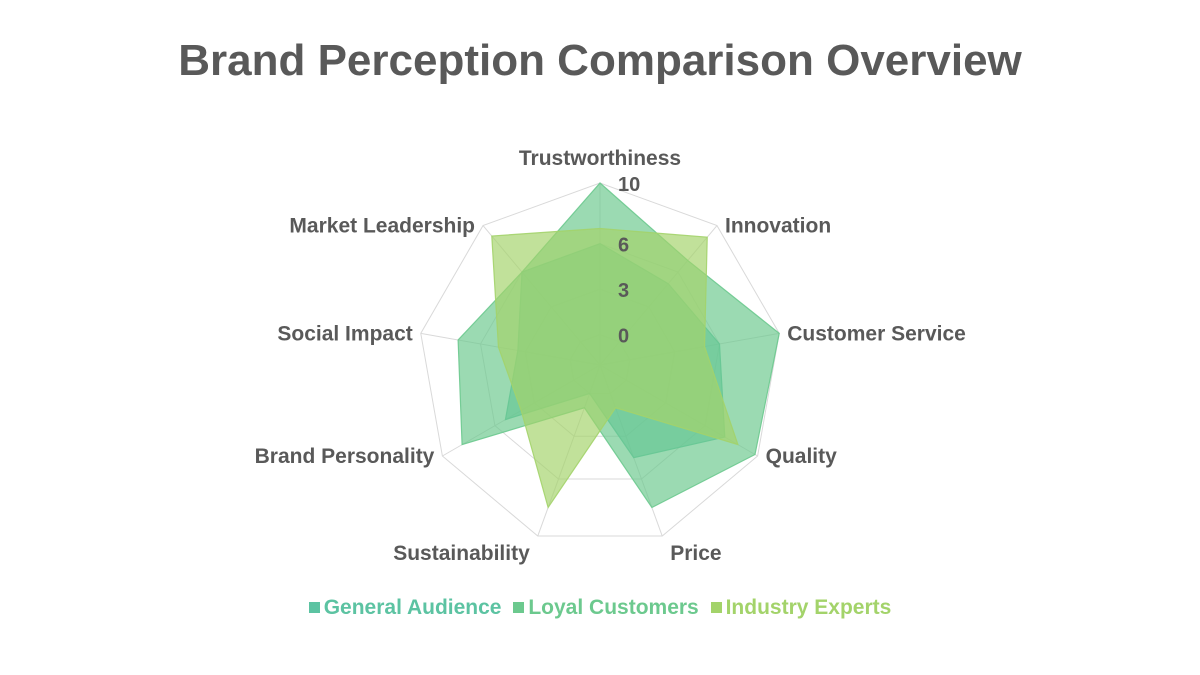 The height and width of the screenshot is (675, 1200). I want to click on legend-label: Industry Experts, so click(808, 607).